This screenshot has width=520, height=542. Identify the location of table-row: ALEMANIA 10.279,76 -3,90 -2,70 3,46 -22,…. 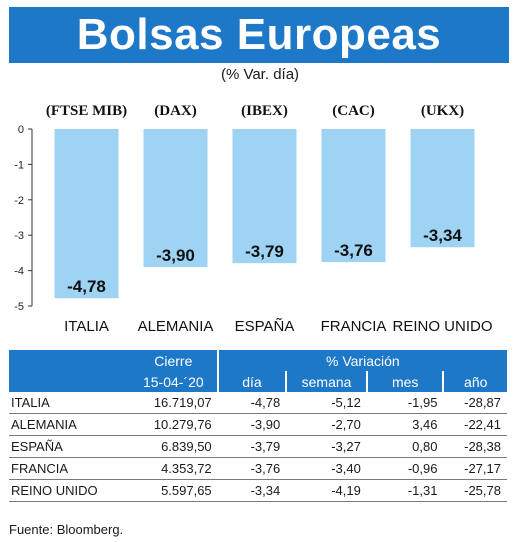
(258, 424).